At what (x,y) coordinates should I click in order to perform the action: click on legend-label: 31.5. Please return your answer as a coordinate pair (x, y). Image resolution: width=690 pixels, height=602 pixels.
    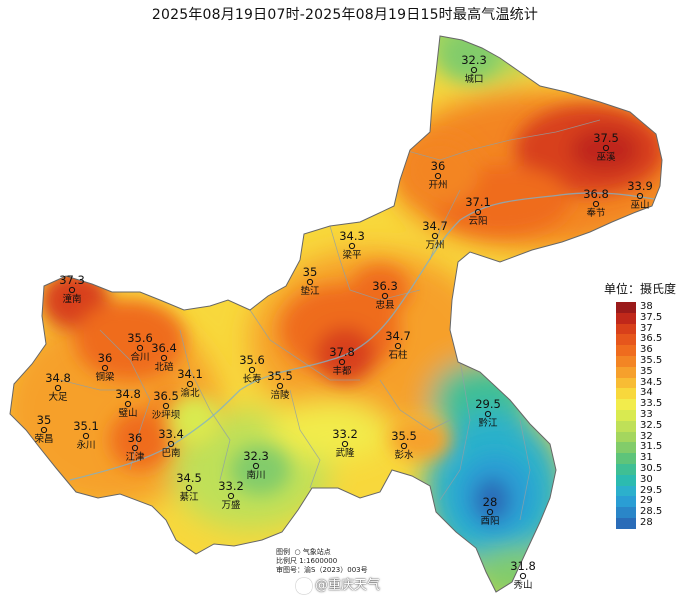
    Looking at the image, I should click on (651, 447).